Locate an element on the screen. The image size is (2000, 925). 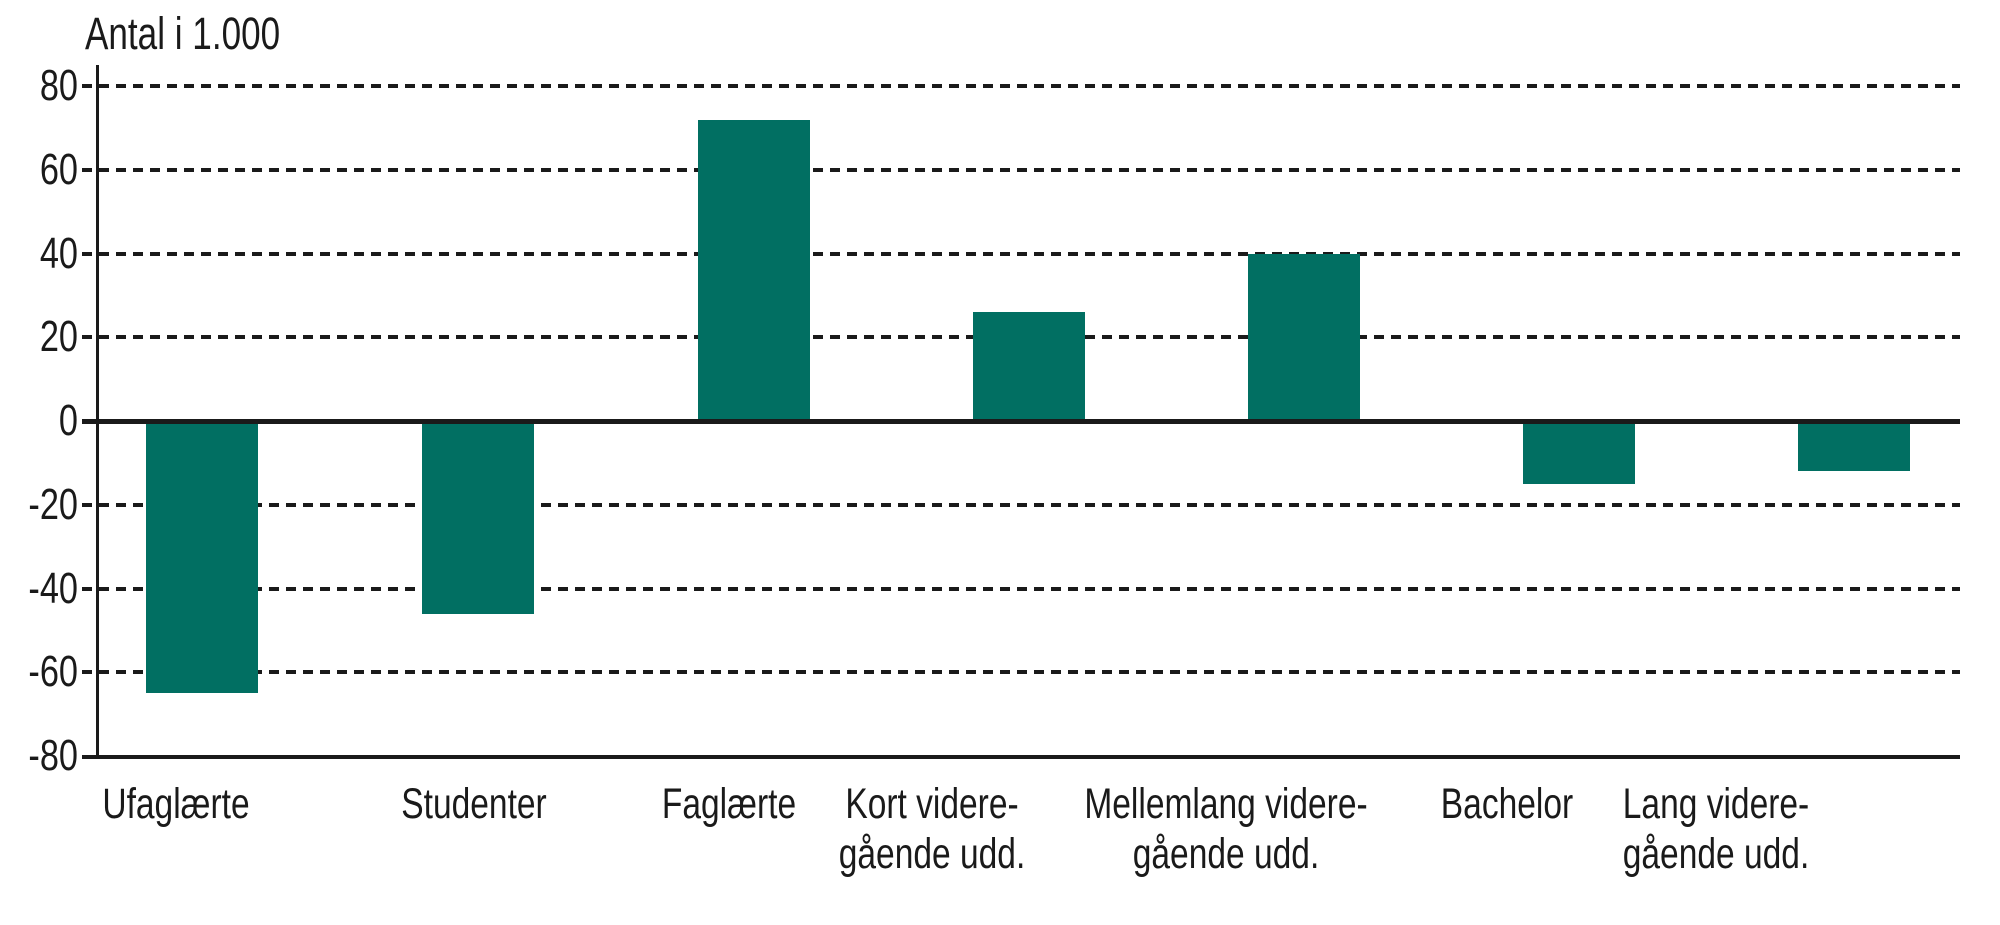
y-tick-label: 80 is located at coordinates (58, 85).